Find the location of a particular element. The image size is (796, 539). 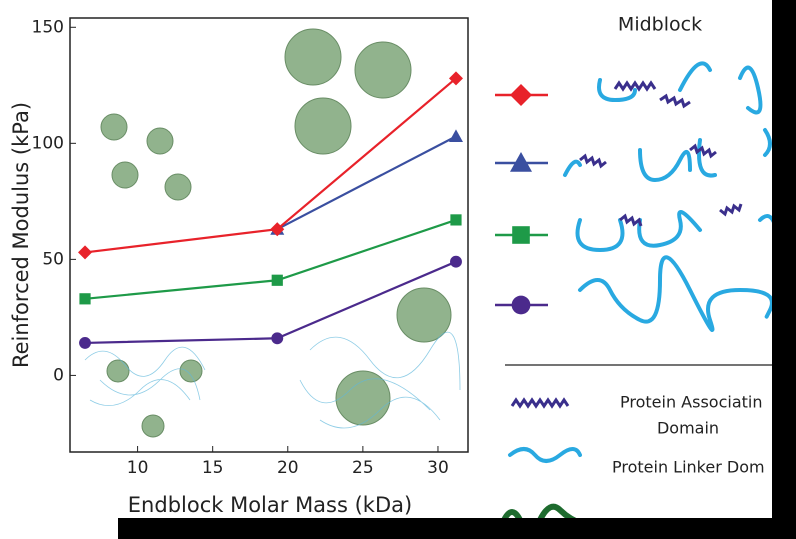

key-label: Protein Associatin is located at coordinates (691, 402).